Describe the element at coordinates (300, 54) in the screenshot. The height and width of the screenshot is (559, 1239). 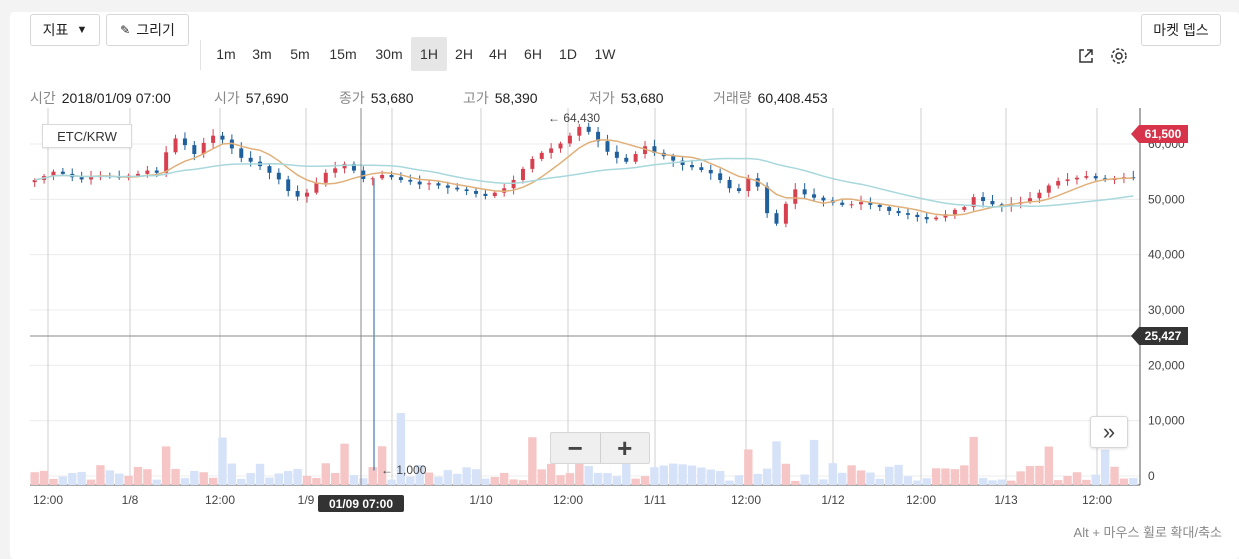
I see `timeframe-5m: 5m` at that location.